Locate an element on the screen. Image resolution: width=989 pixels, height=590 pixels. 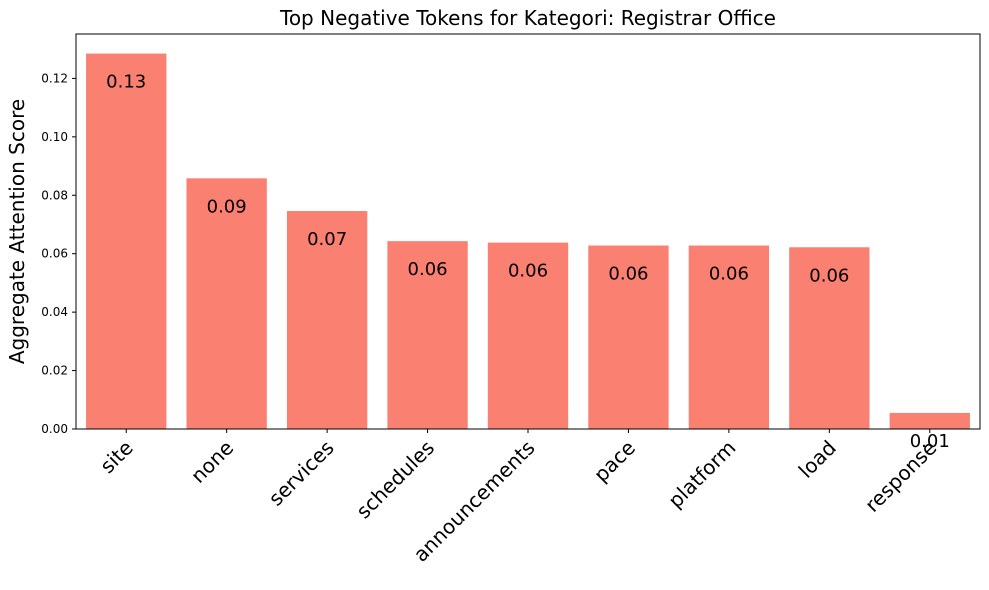
bar-site is located at coordinates (126, 241).